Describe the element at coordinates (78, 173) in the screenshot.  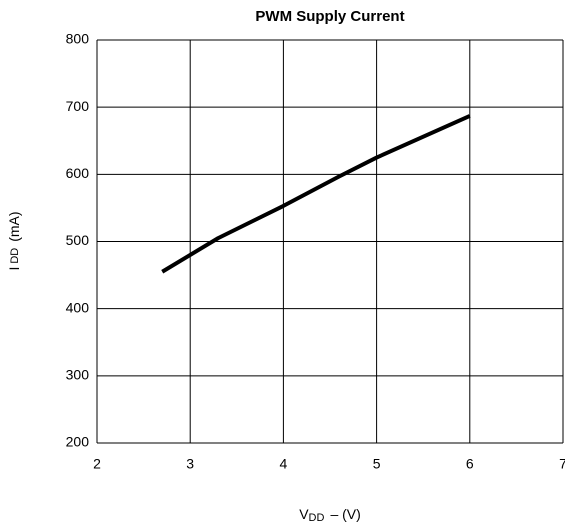
I see `y-tick-label: 600` at that location.